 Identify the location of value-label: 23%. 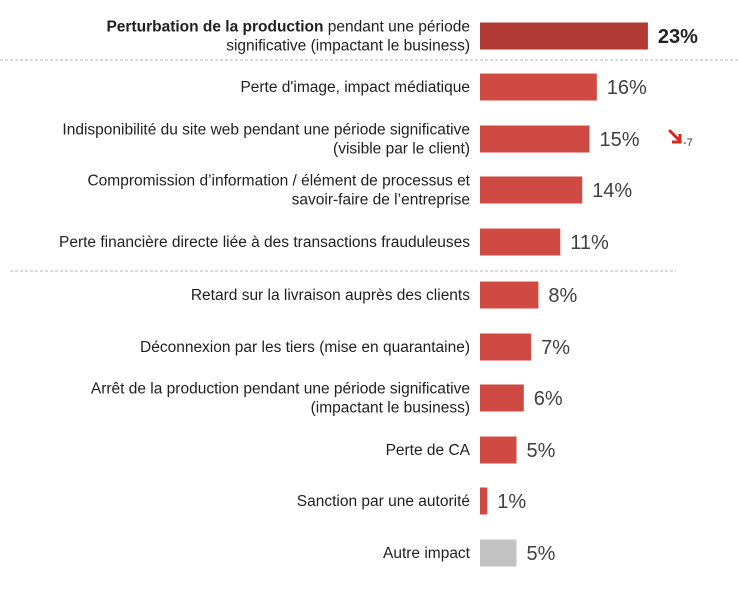
(678, 37).